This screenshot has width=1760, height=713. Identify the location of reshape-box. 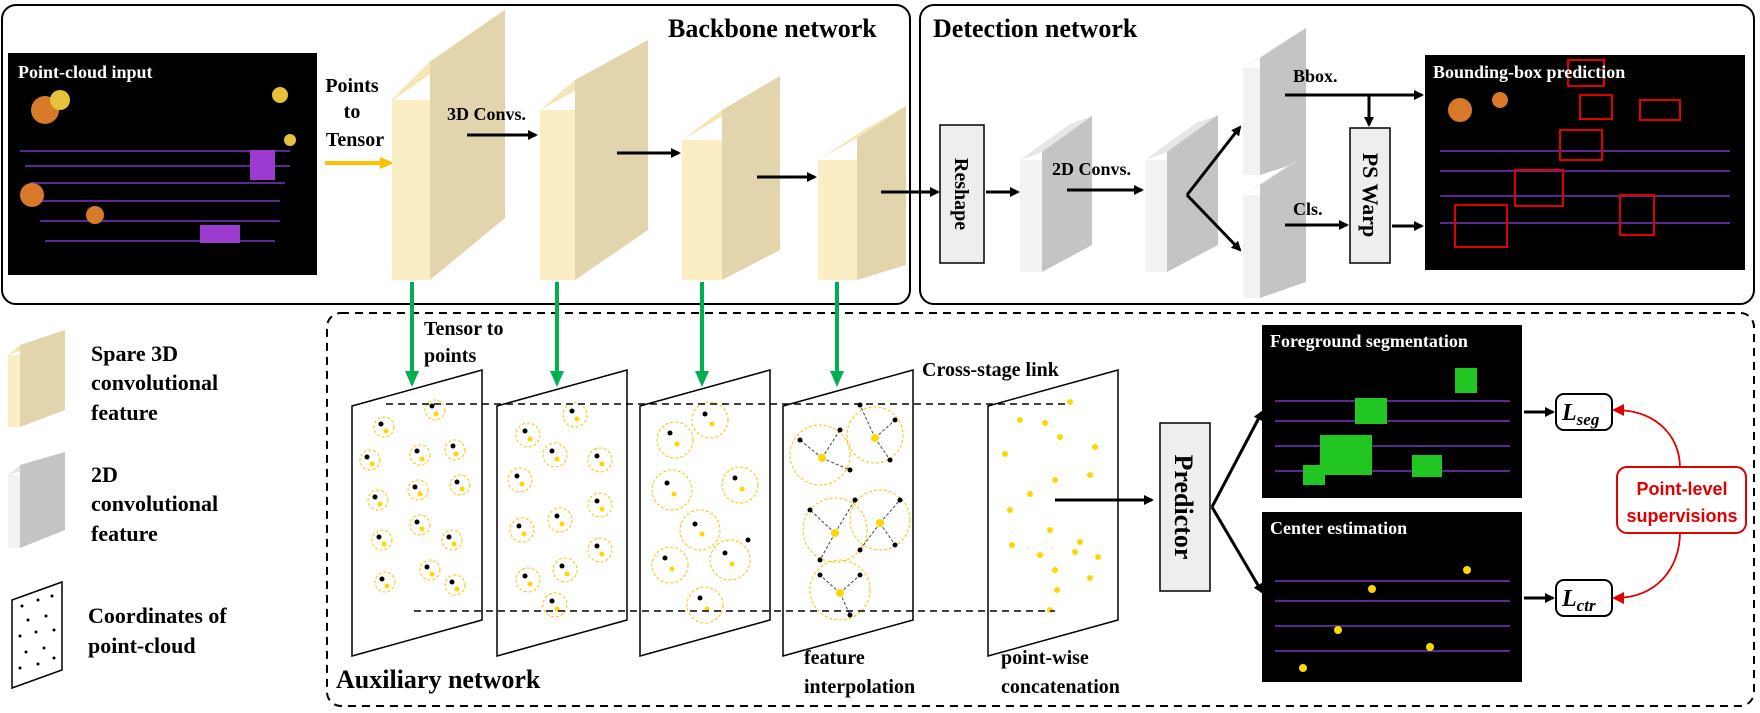
(962, 194).